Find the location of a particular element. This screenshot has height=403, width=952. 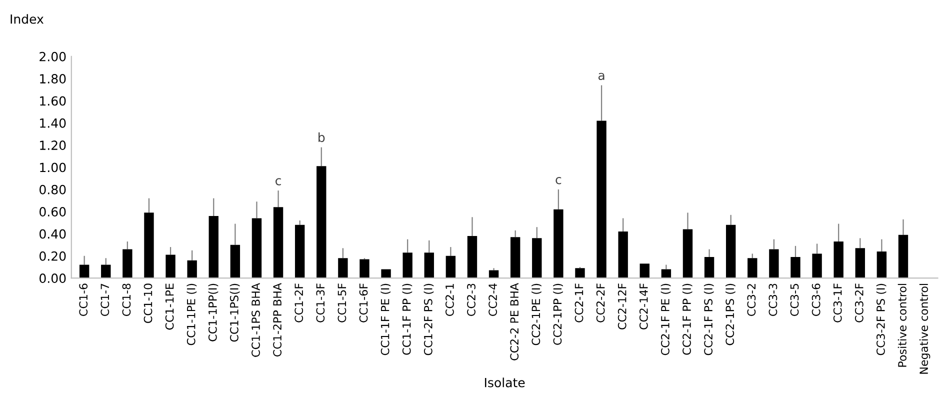

y-tick-label: 1.60 is located at coordinates (53, 101).